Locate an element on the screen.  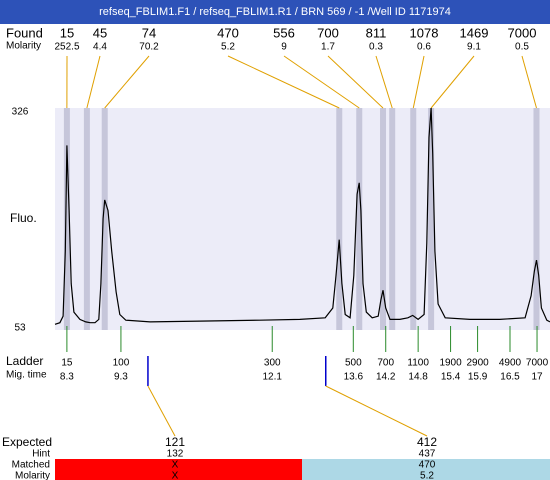
hint-value: 437 is located at coordinates (427, 454).